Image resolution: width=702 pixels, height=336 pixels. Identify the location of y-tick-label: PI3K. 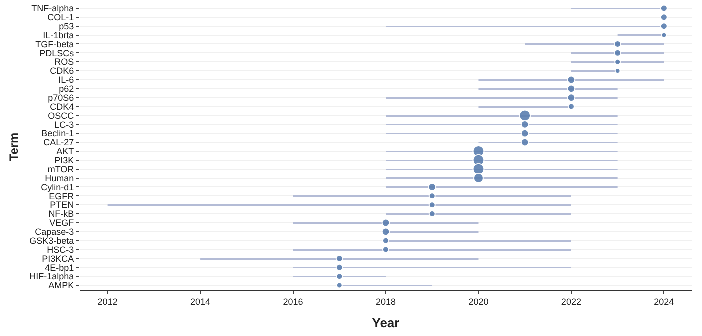
(64, 161).